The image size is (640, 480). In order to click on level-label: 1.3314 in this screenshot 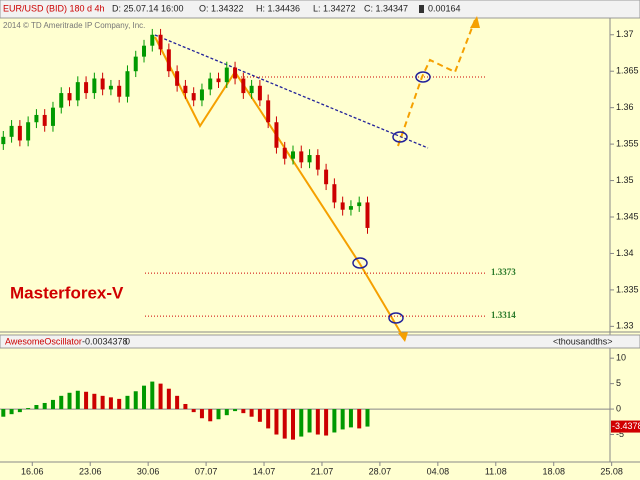, I will do `click(503, 315)`.